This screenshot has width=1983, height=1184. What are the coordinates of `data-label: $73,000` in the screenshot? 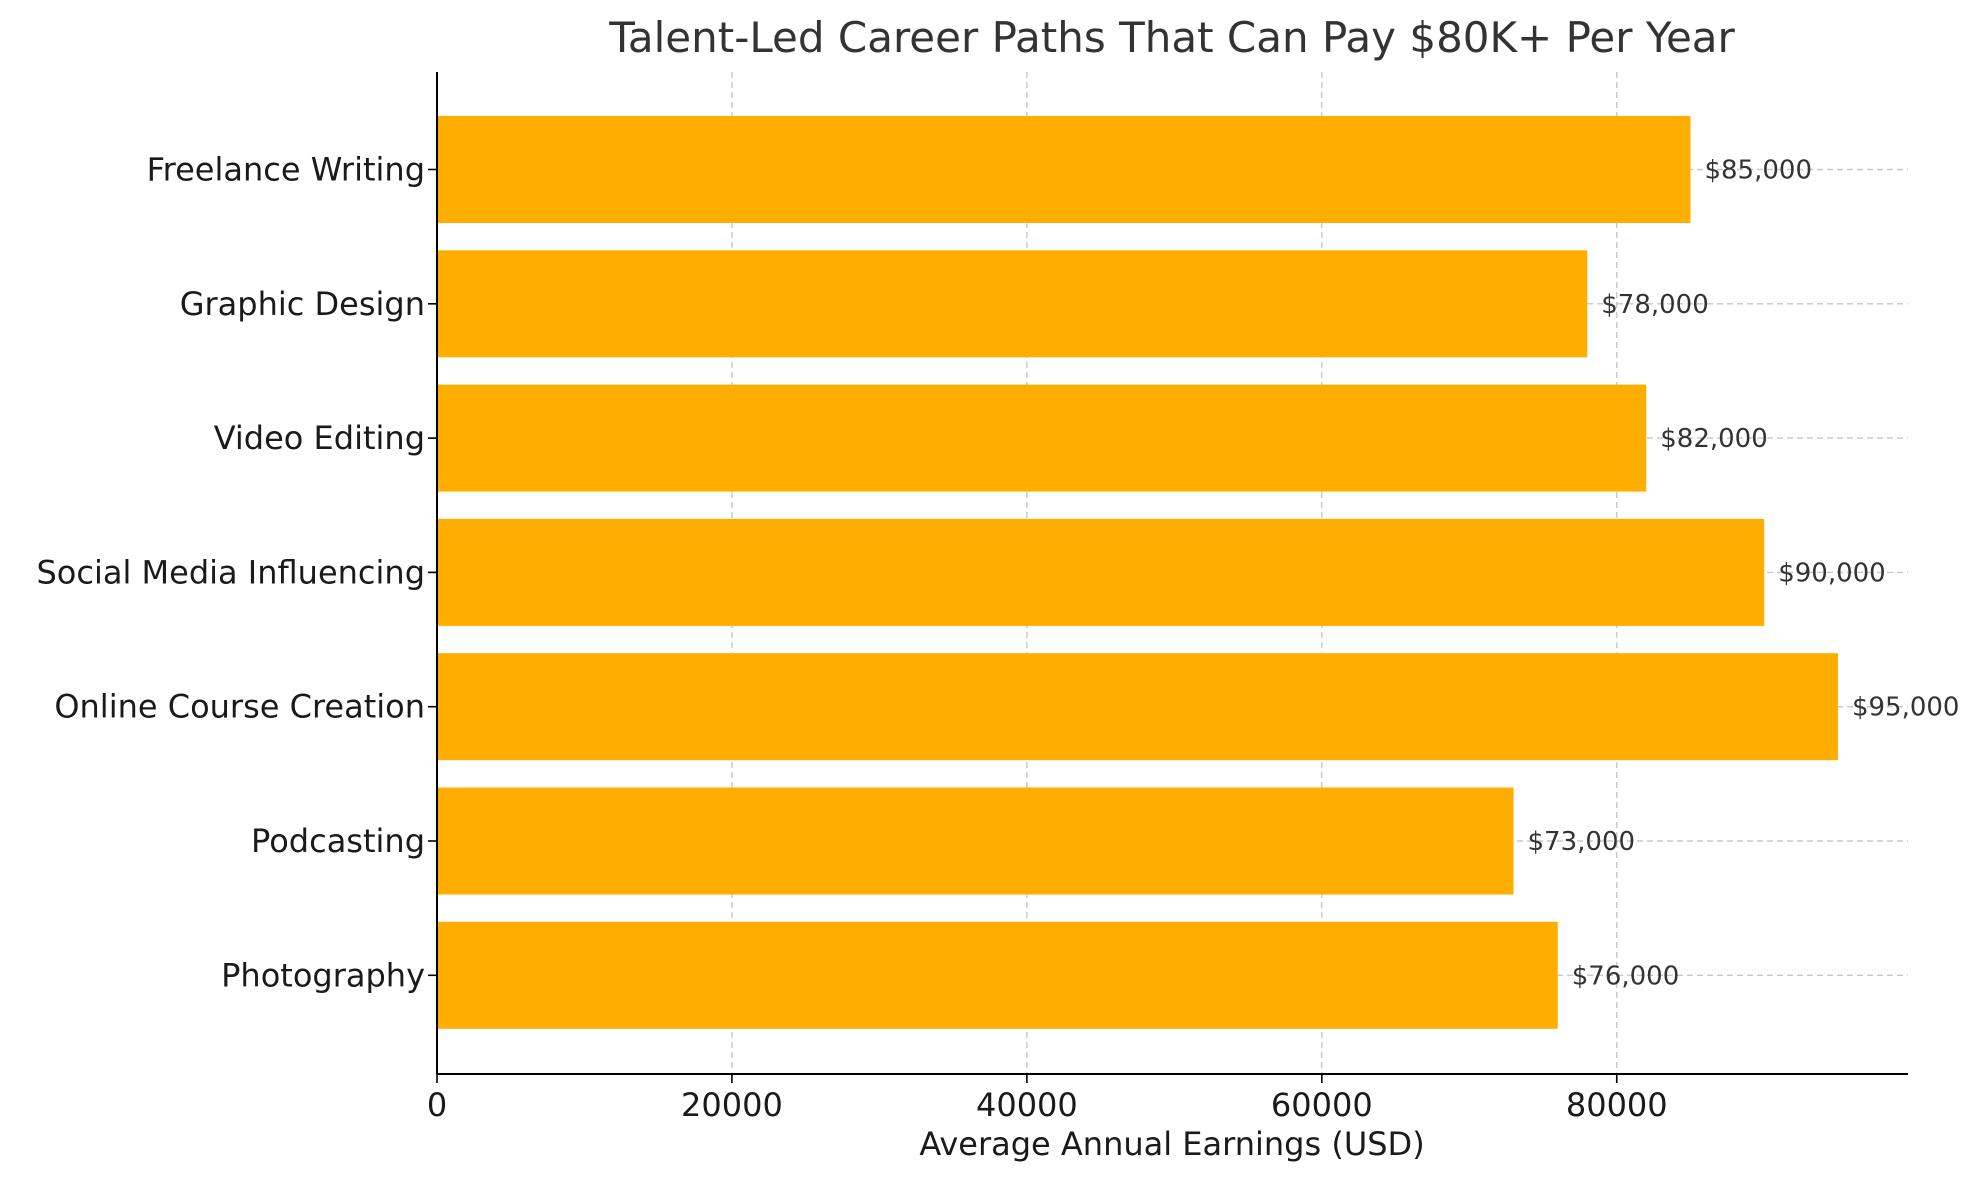 It's located at (1582, 842).